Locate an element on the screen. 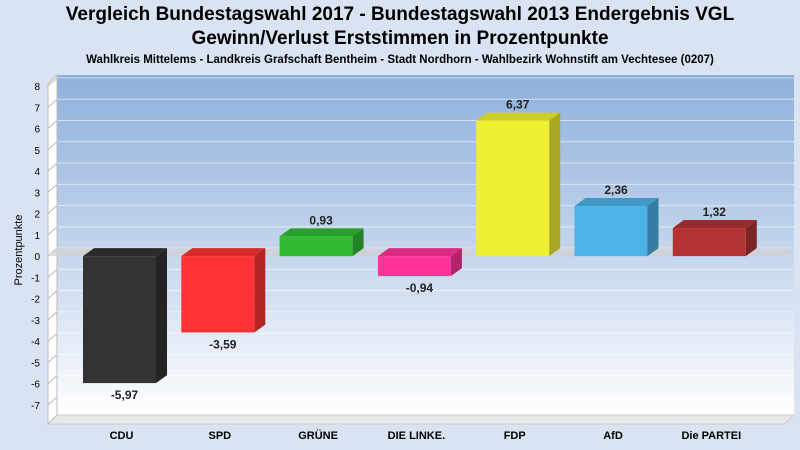 The width and height of the screenshot is (800, 450). y-tick-label: 7 is located at coordinates (37, 108).